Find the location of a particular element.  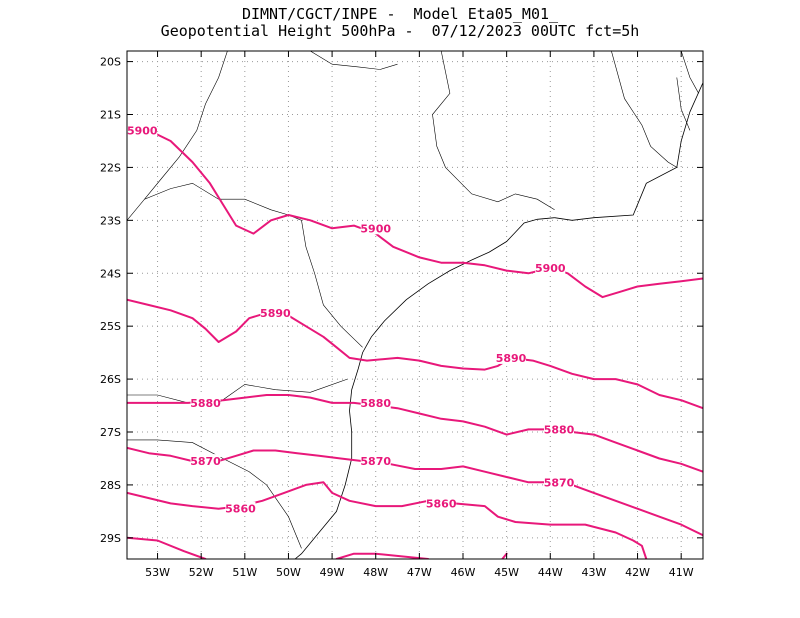

title-line-1: DIMNT/CGCT/INPE - Model Eta05_M01_ is located at coordinates (400, 14).